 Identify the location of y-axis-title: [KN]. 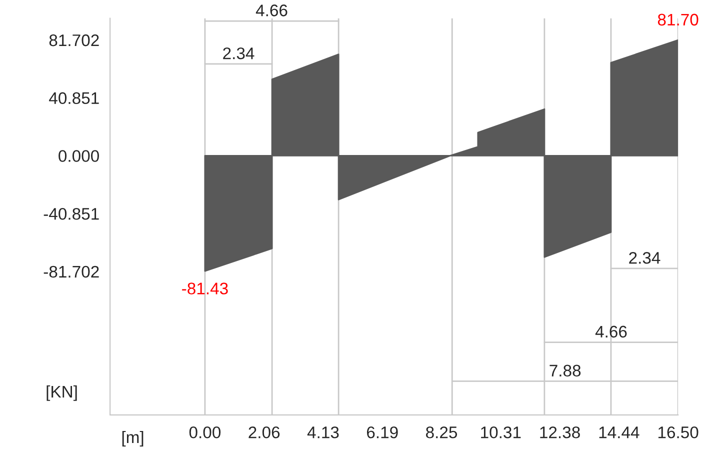
(61, 393).